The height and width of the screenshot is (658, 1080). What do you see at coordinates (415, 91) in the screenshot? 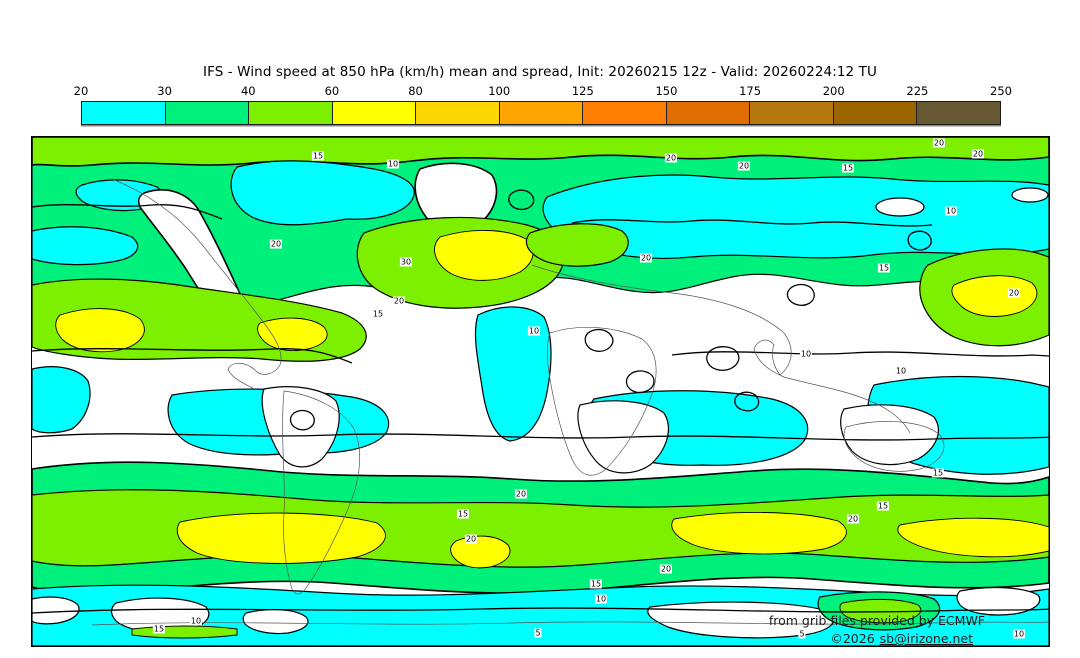
I see `colorbar-tick-label: 80` at bounding box center [415, 91].